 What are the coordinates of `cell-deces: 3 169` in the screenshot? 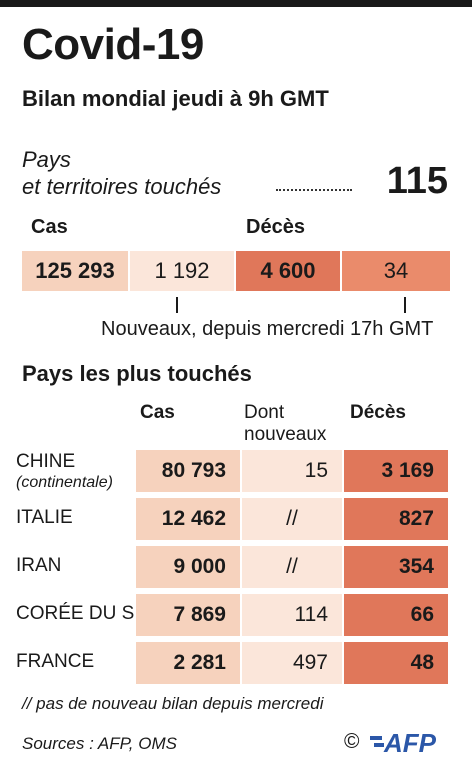 It's located at (396, 471).